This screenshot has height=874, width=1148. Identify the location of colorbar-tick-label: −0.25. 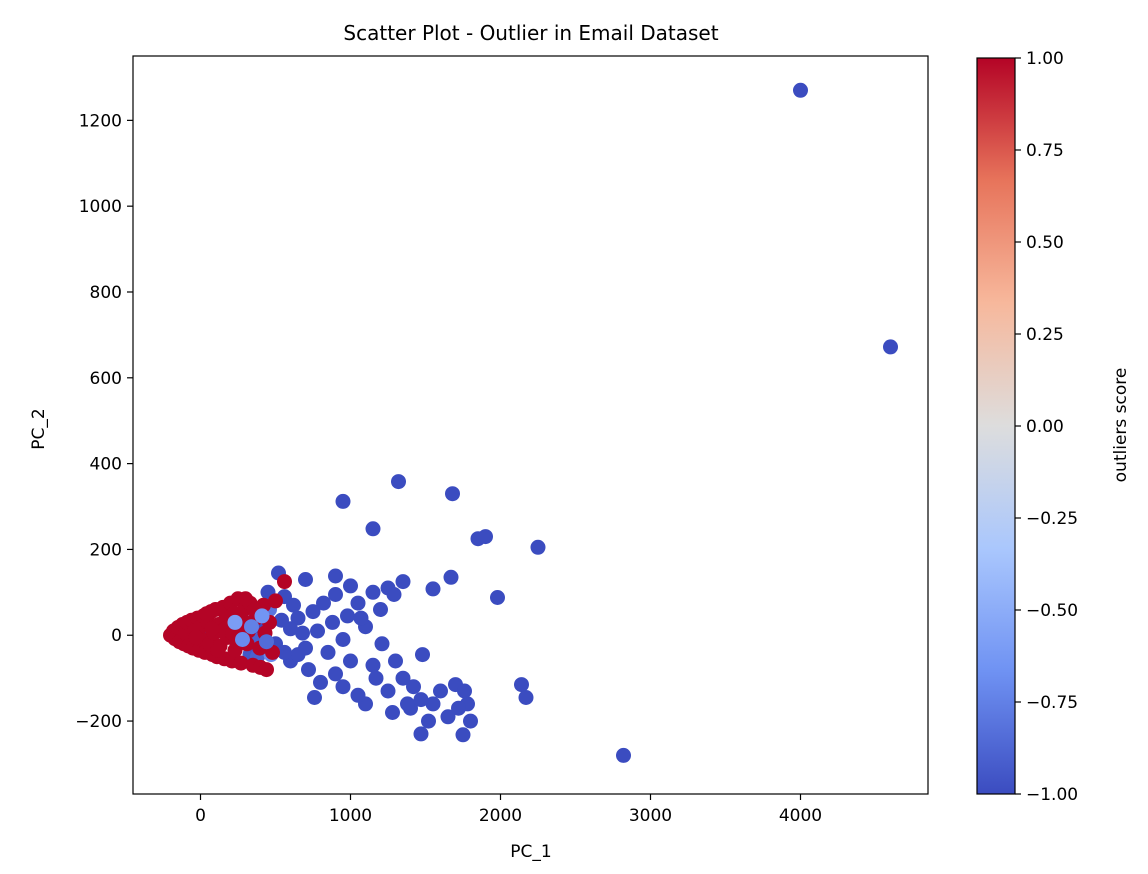
(1052, 519).